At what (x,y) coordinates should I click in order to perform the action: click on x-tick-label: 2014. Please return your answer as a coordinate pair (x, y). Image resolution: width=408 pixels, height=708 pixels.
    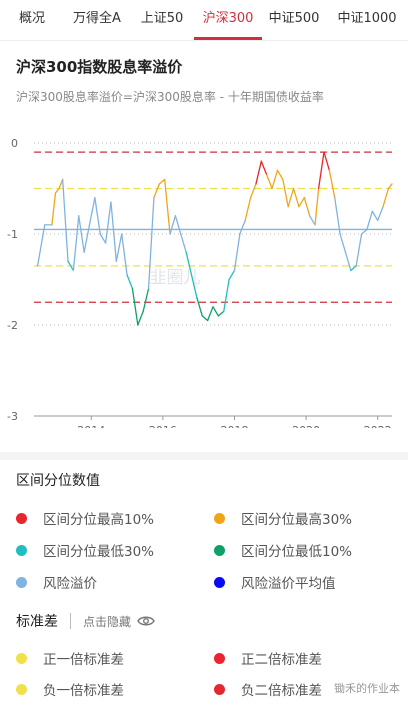
    Looking at the image, I should click on (91, 426).